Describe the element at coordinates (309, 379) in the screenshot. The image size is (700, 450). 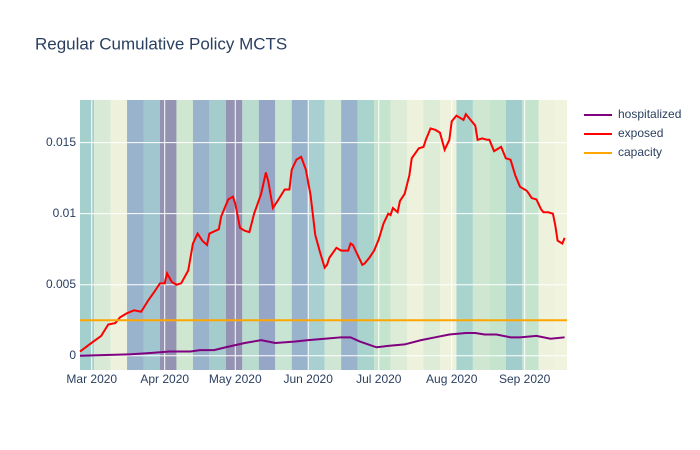
I see `x-tick-label: Jun 2020` at that location.